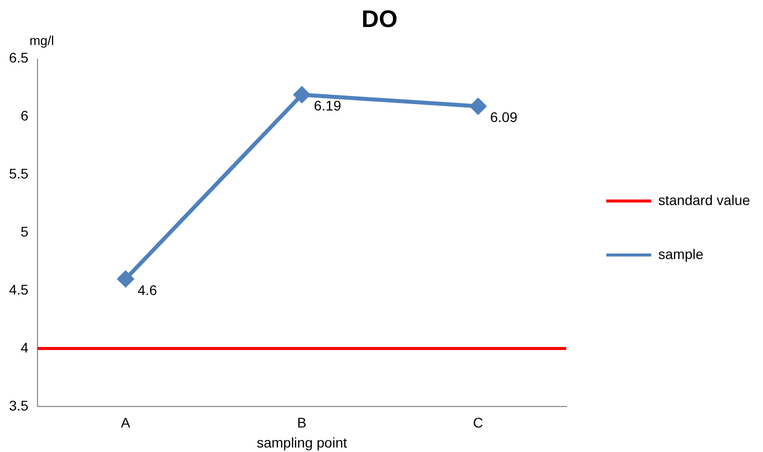  Describe the element at coordinates (24, 116) in the screenshot. I see `y-tick-label: 6` at that location.